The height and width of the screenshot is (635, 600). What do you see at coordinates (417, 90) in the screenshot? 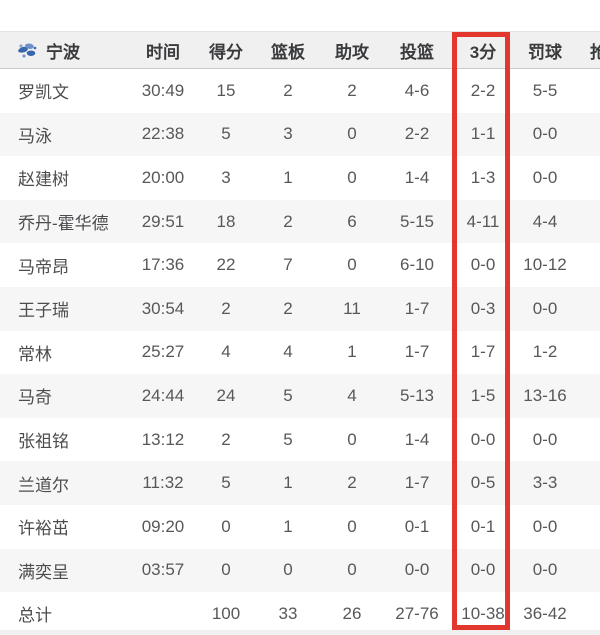
I see `stat-fg: 4-6` at bounding box center [417, 90].